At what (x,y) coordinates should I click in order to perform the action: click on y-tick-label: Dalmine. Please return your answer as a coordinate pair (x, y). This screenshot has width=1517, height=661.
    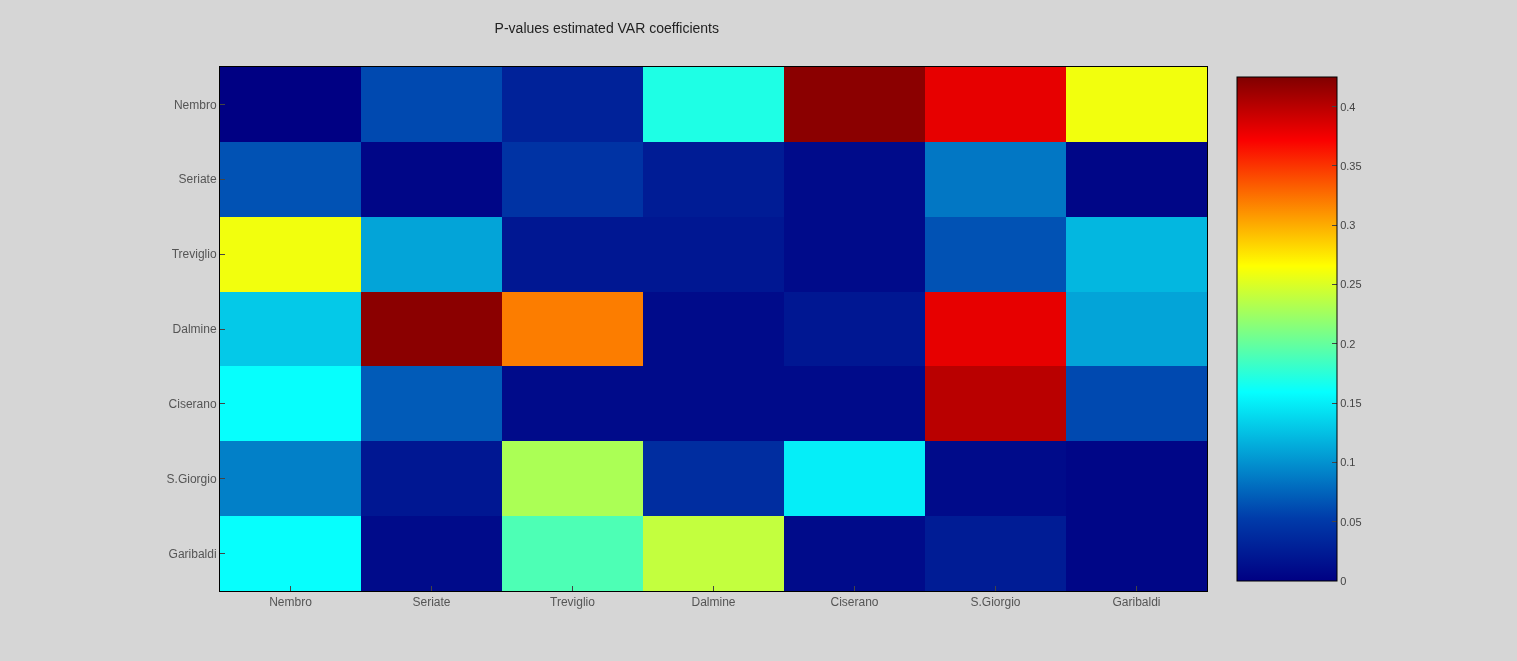
    Looking at the image, I should click on (194, 329).